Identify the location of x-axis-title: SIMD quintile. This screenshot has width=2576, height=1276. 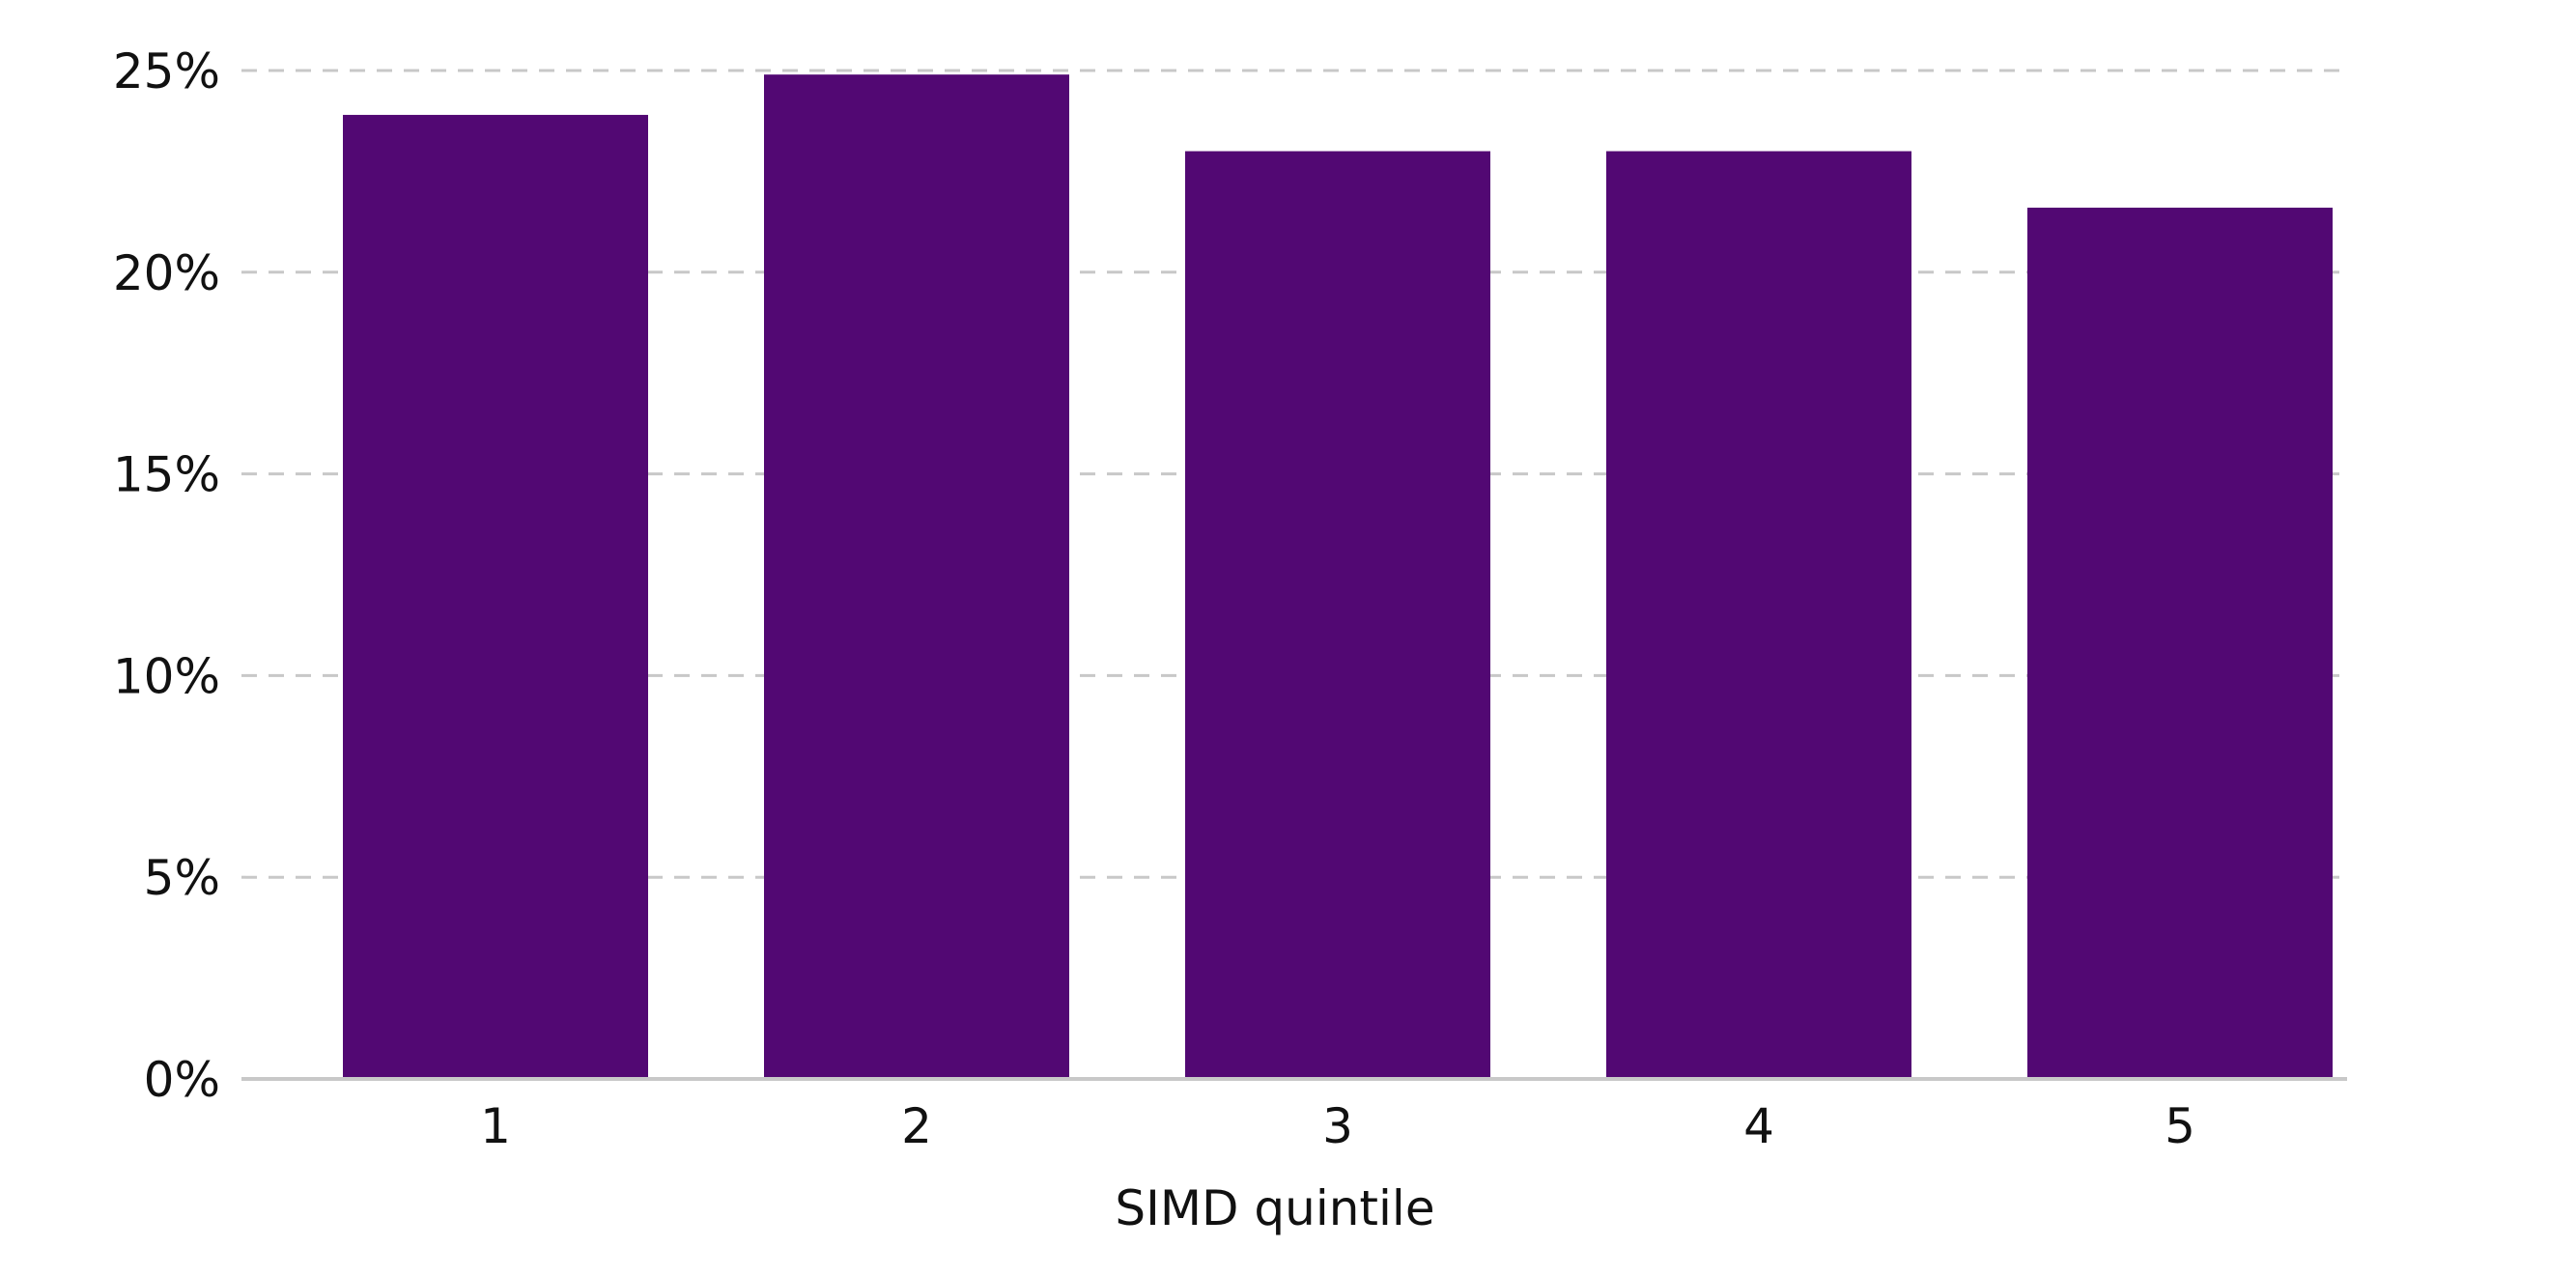
(1274, 1208).